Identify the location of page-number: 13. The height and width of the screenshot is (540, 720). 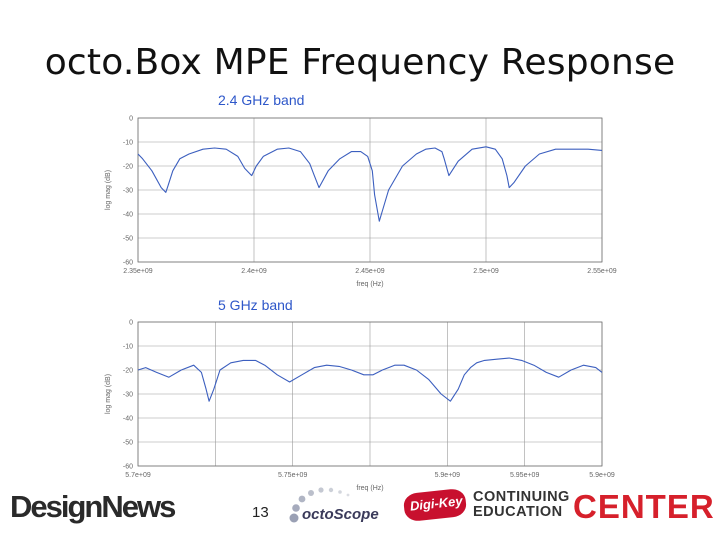
(260, 512).